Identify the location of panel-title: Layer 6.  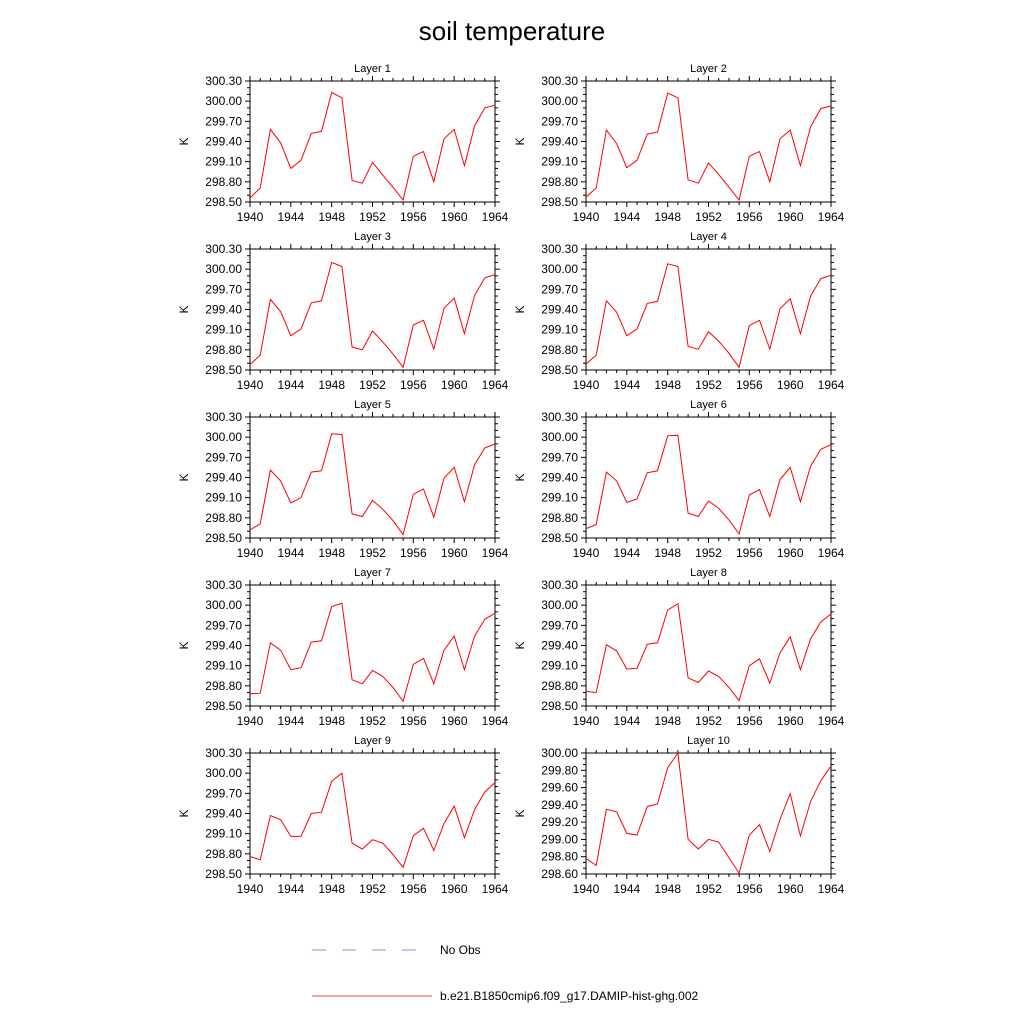
(708, 405).